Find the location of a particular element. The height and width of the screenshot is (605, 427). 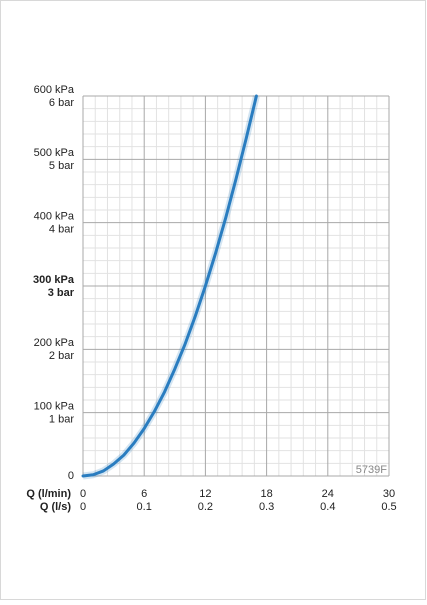

x-tick-label: 30 is located at coordinates (389, 494).